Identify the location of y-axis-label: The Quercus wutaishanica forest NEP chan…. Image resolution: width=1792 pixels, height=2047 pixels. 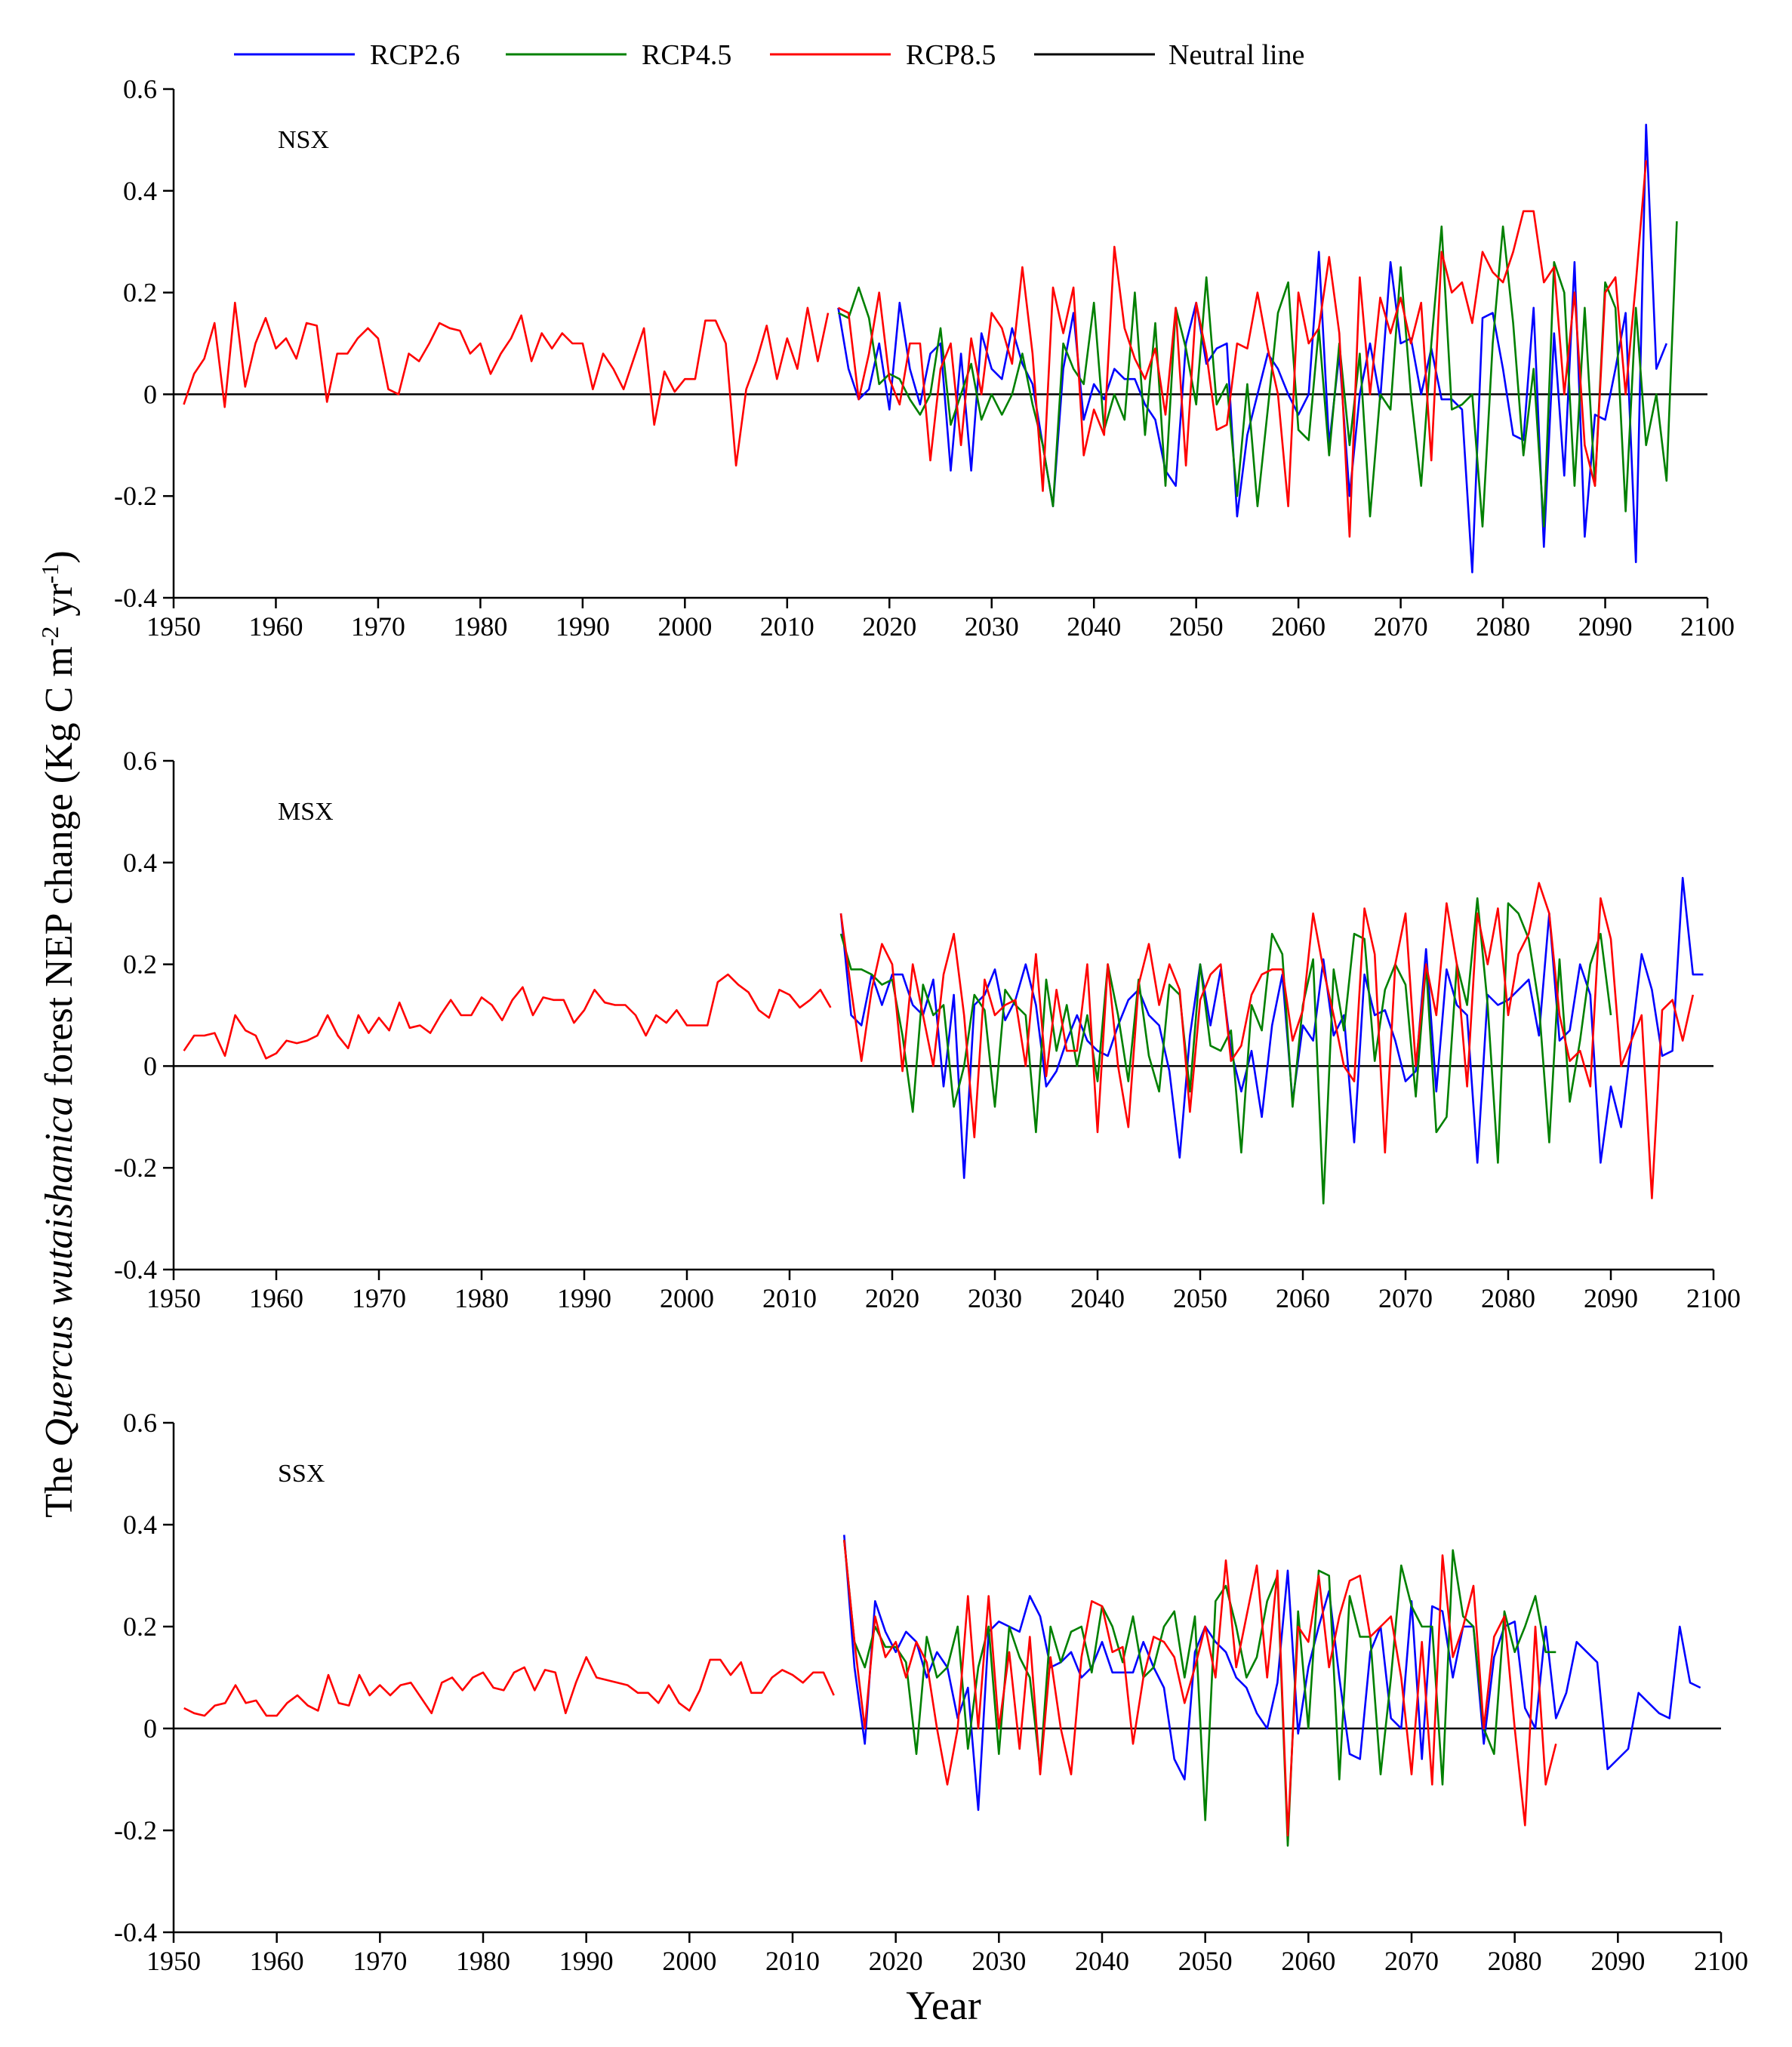
(59, 1033).